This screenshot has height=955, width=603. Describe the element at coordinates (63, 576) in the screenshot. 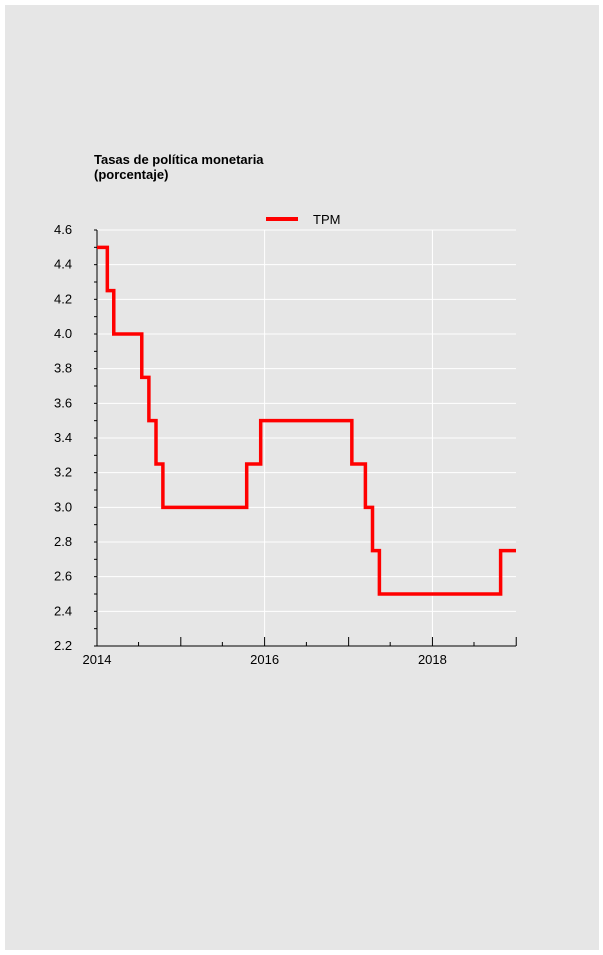

I see `y-tick-label: 2.6` at that location.